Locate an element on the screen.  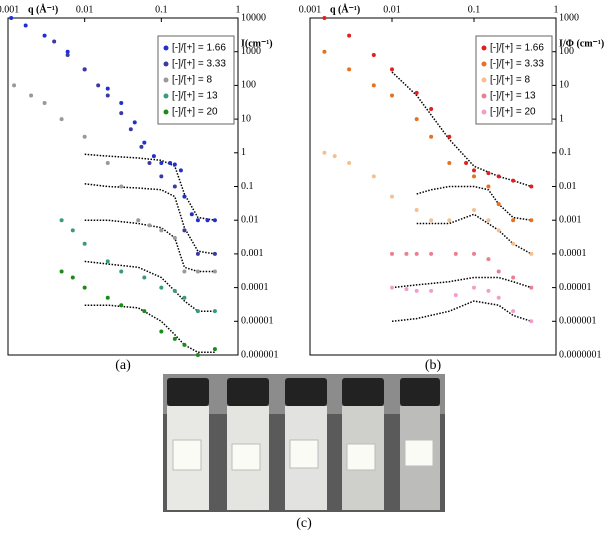
x-tick-label: 0.001 is located at coordinates (9, 9).